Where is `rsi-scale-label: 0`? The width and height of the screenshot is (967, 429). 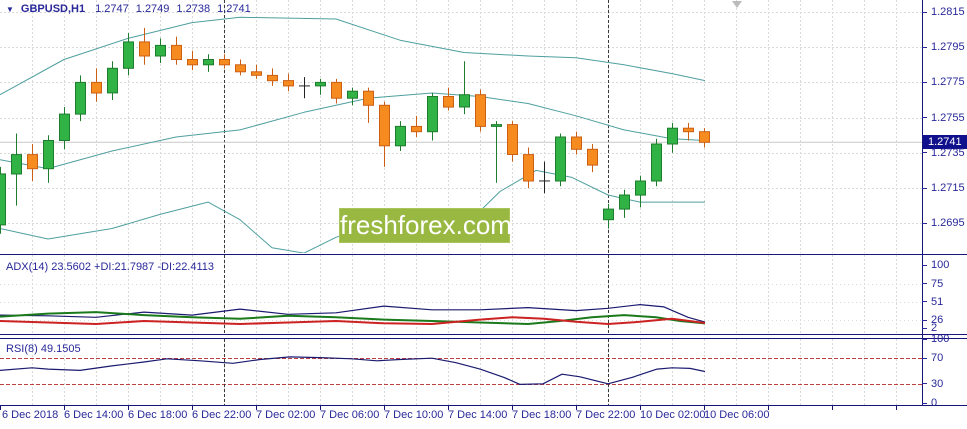
rsi-scale-label: 0 is located at coordinates (934, 403).